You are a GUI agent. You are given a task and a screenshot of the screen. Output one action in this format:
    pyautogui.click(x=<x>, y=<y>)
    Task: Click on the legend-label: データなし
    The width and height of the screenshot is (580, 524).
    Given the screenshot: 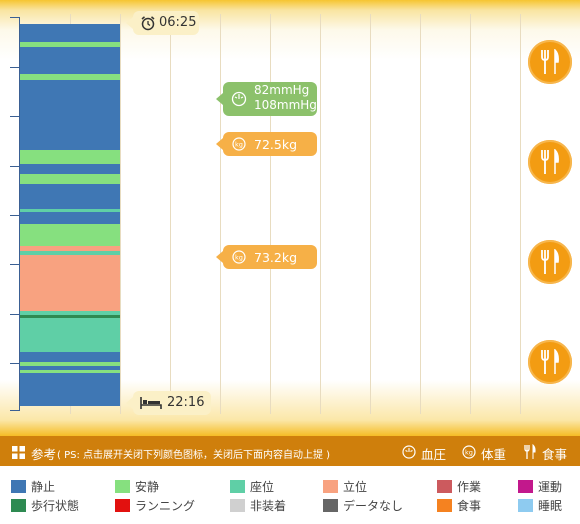 What is the action you would take?
    pyautogui.click(x=373, y=506)
    